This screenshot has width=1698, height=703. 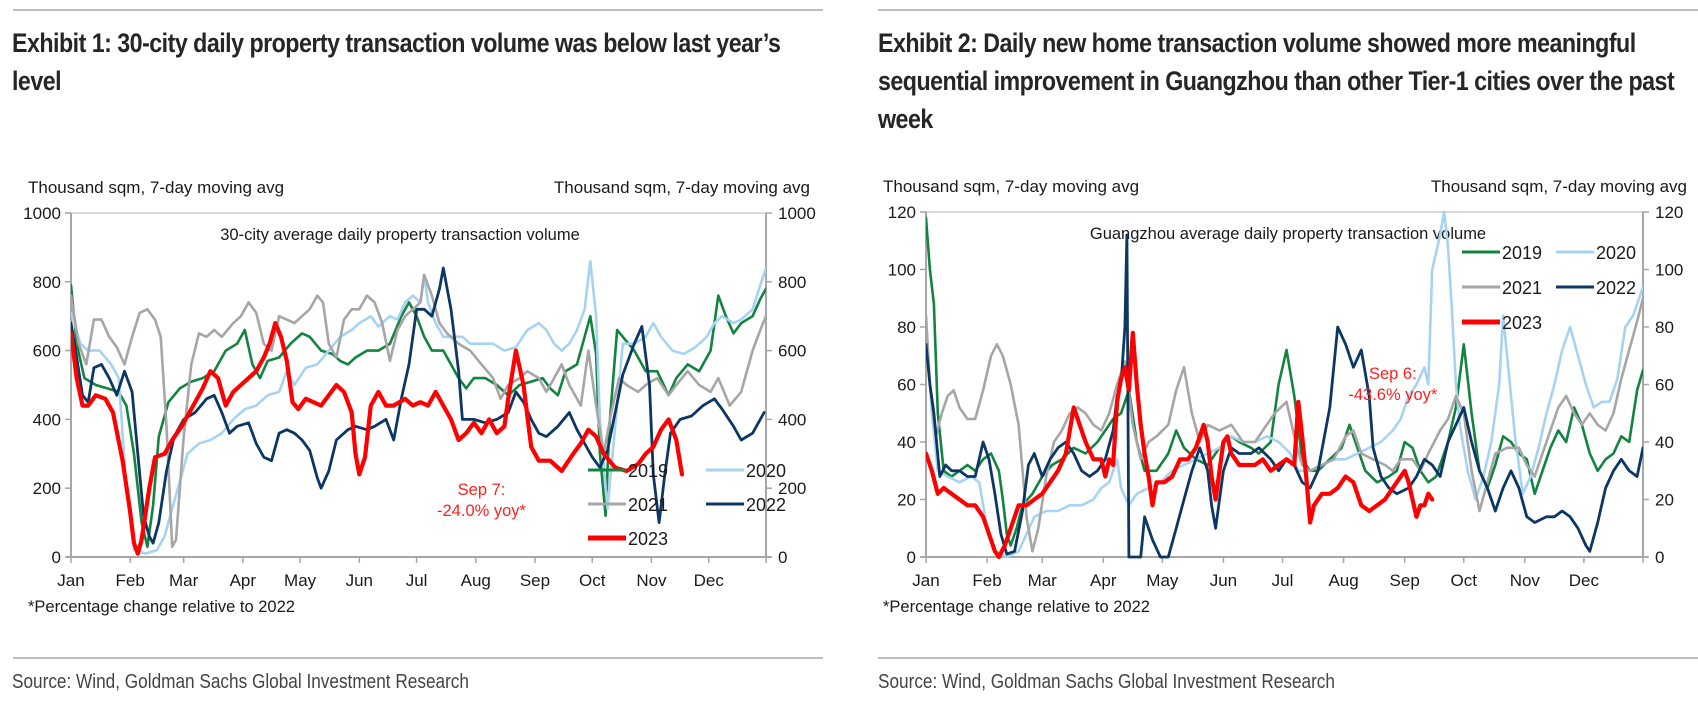 What do you see at coordinates (1664, 327) in the screenshot?
I see `right-y-tick-label: 80` at bounding box center [1664, 327].